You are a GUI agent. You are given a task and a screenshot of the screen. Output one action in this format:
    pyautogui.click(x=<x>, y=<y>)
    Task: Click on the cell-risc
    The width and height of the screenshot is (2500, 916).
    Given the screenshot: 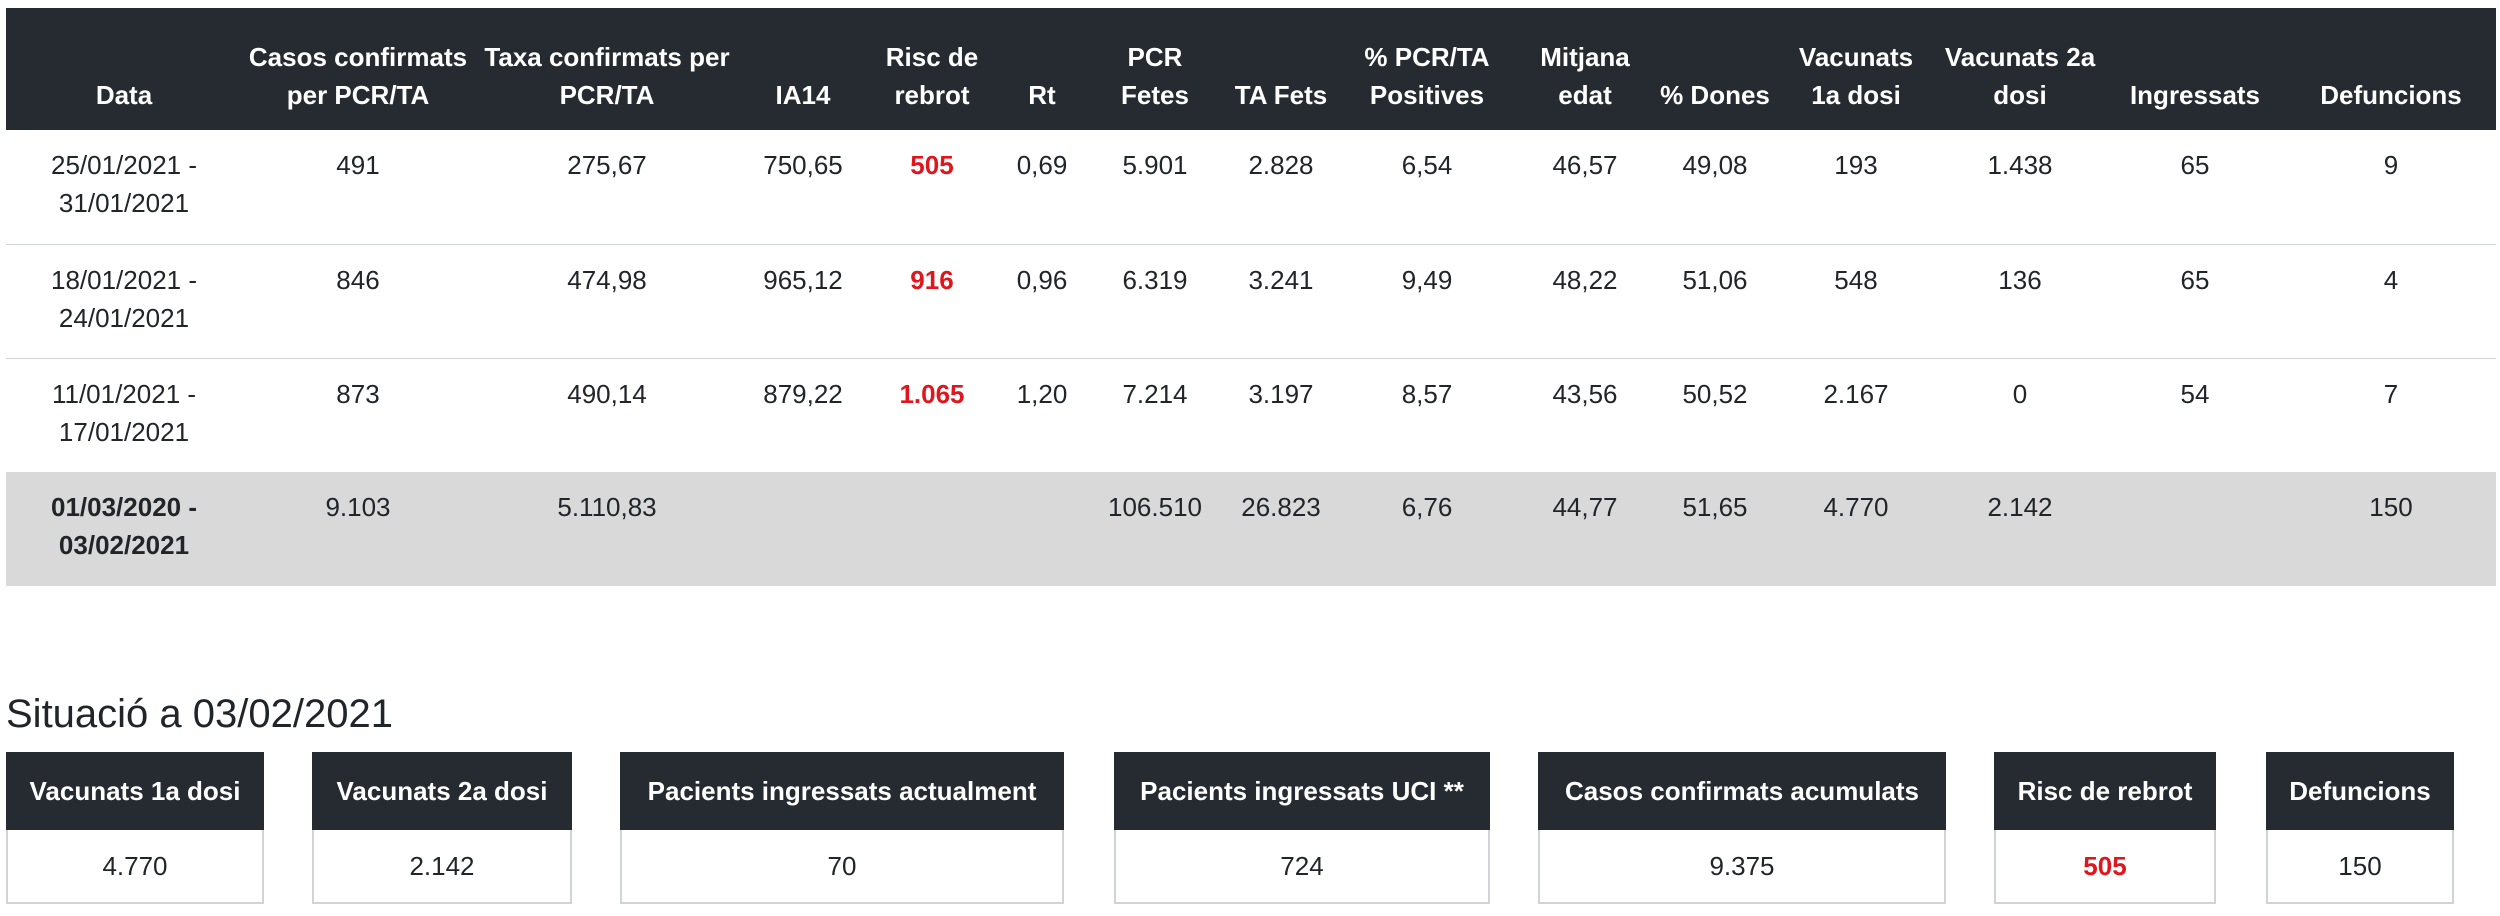 What is the action you would take?
    pyautogui.click(x=932, y=529)
    